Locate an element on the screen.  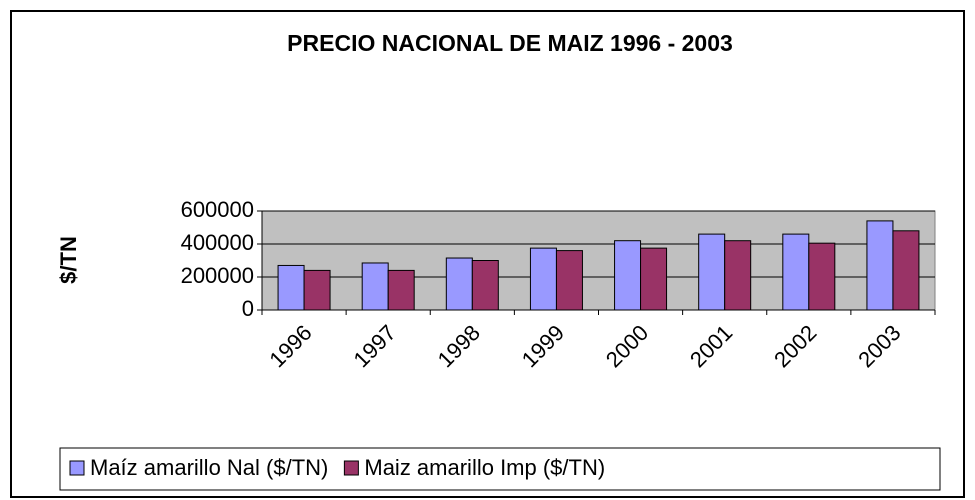
legend-label: Maiz amarillo Imp ($/TN) is located at coordinates (484, 467).